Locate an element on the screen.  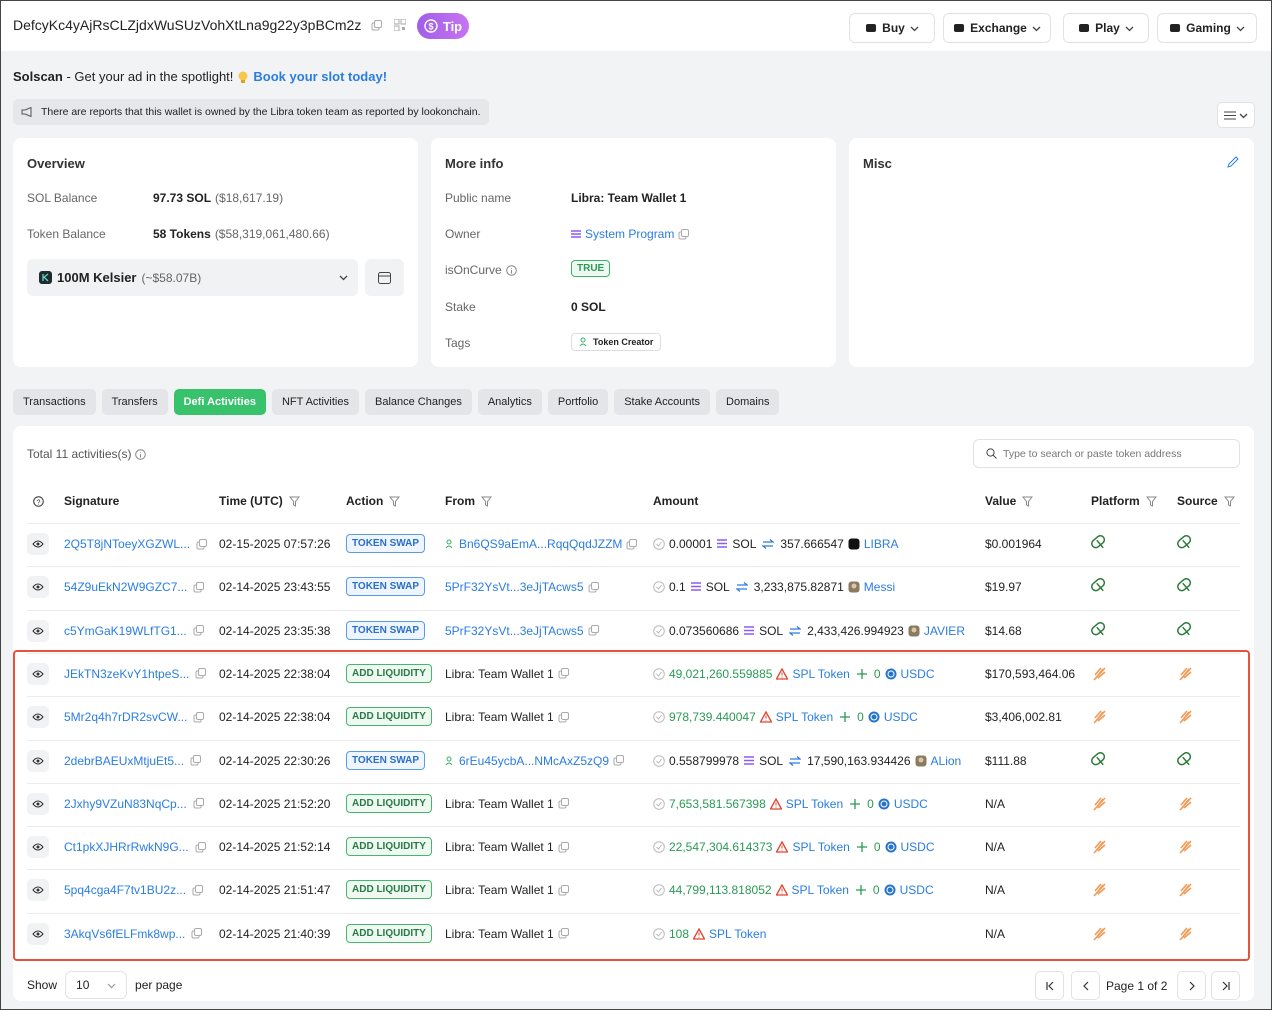
tab: Defi Activities is located at coordinates (219, 402).